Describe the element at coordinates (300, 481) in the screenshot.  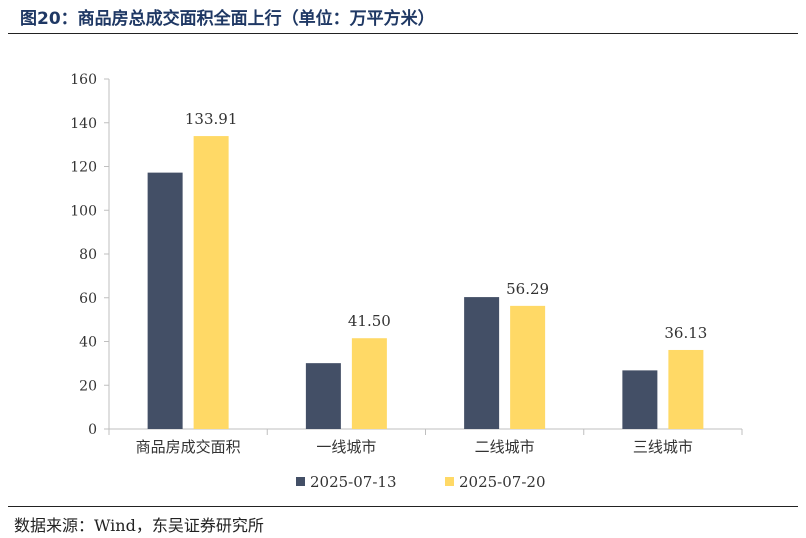
I see `legend-swatch-series1` at that location.